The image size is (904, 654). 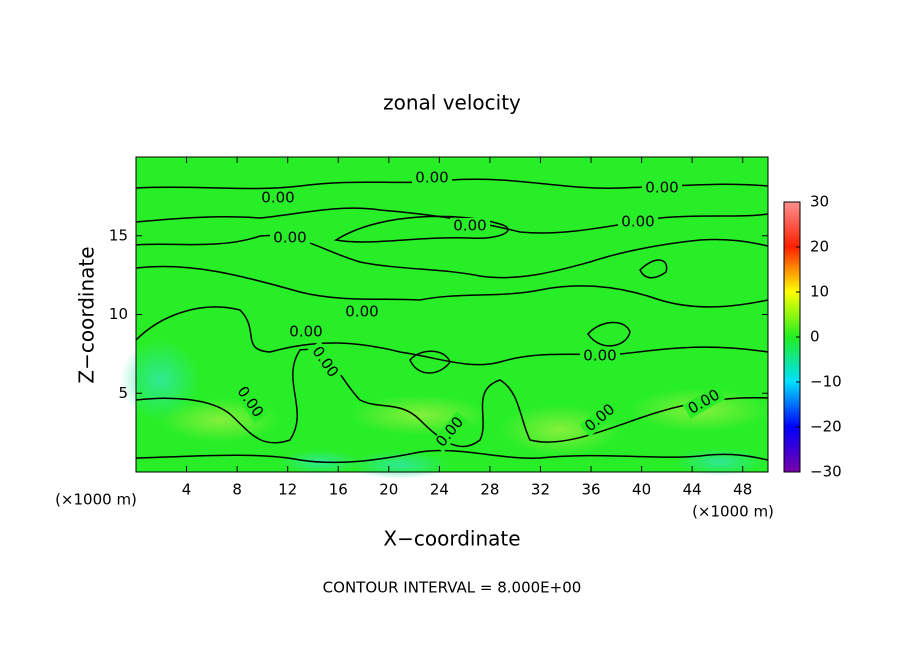 I want to click on x-tick-label: 36, so click(x=590, y=490).